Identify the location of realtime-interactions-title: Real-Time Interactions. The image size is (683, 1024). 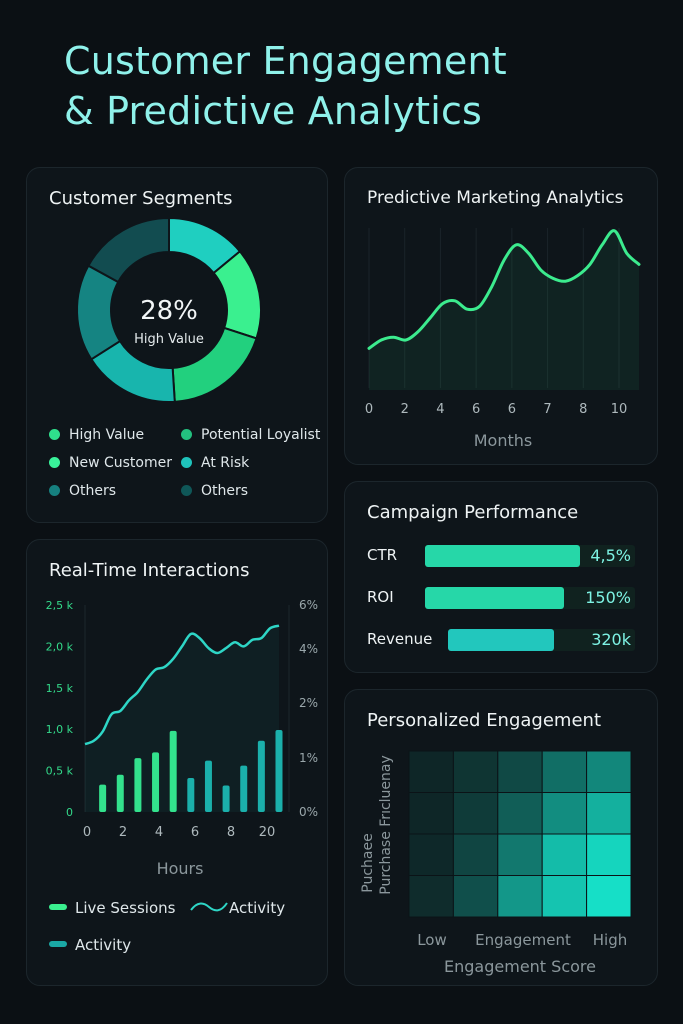
(149, 570).